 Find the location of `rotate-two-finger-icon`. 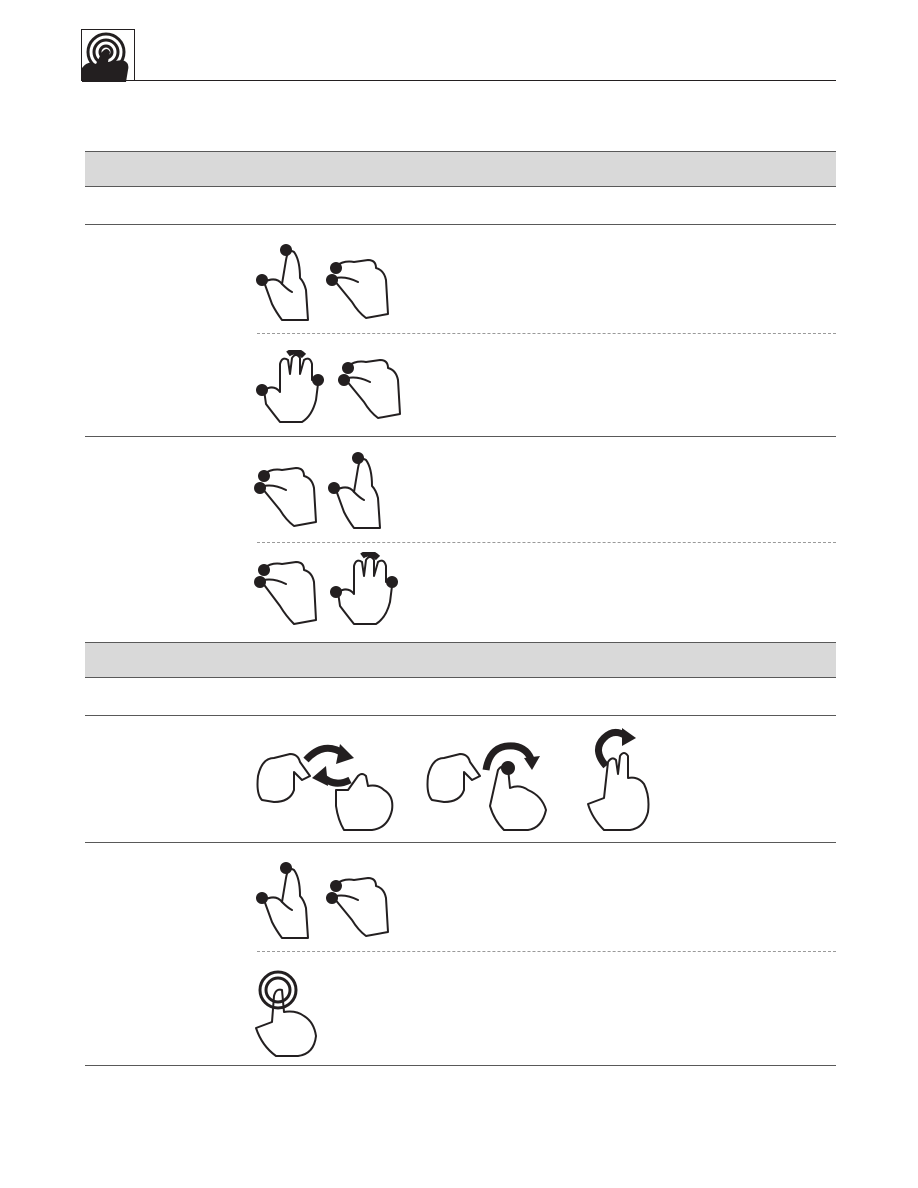

rotate-two-finger-icon is located at coordinates (619, 779).